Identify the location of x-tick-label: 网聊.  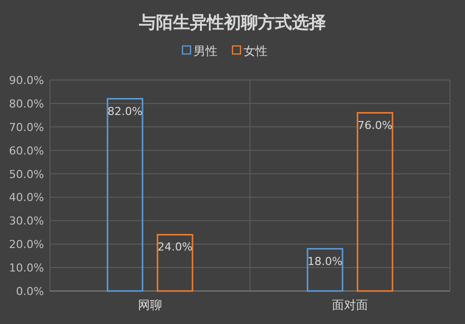
(150, 305).